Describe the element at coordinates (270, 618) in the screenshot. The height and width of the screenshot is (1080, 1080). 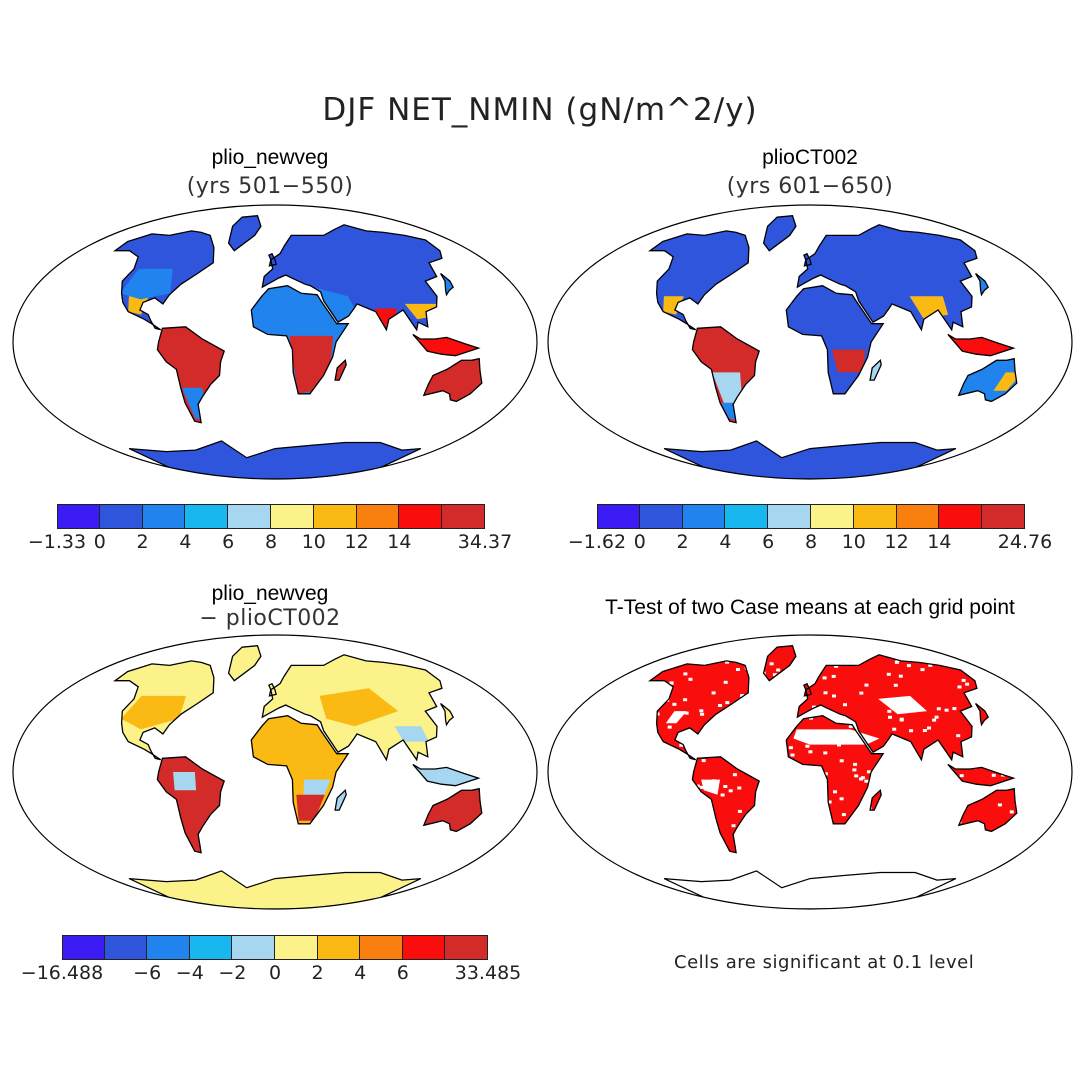
I see `panel-3-subtitle: − plioCT002` at that location.